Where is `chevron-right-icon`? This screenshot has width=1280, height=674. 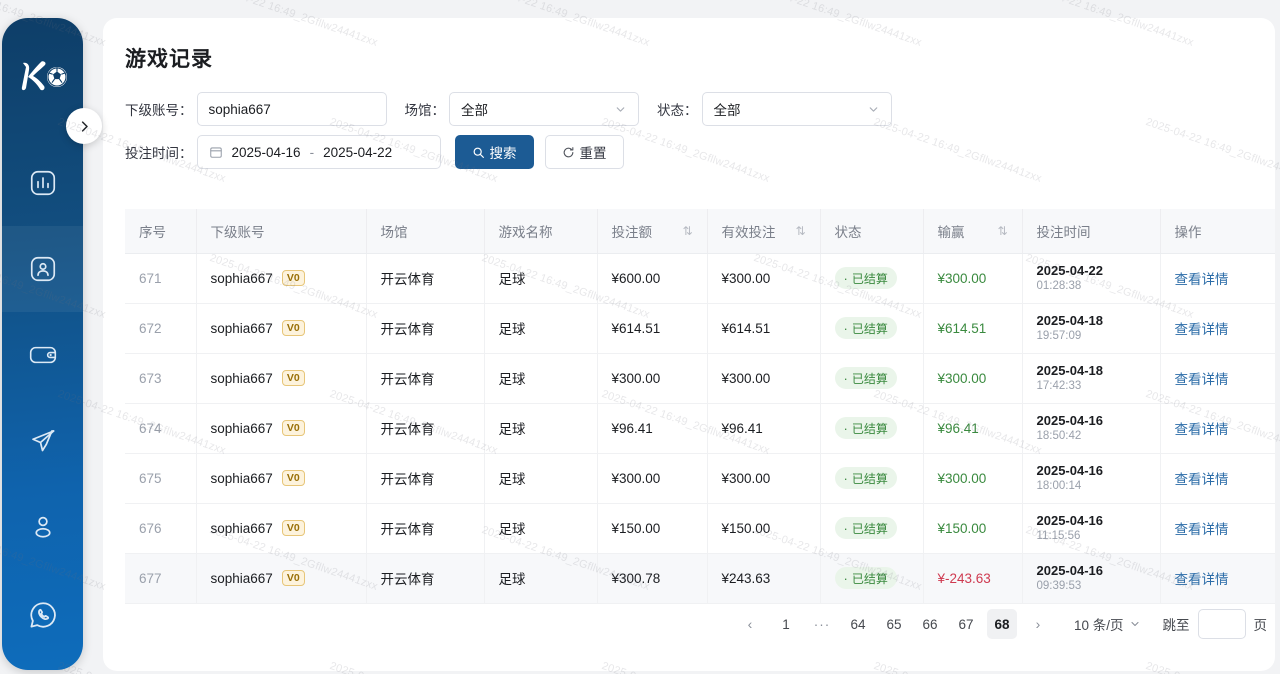
chevron-right-icon is located at coordinates (84, 126).